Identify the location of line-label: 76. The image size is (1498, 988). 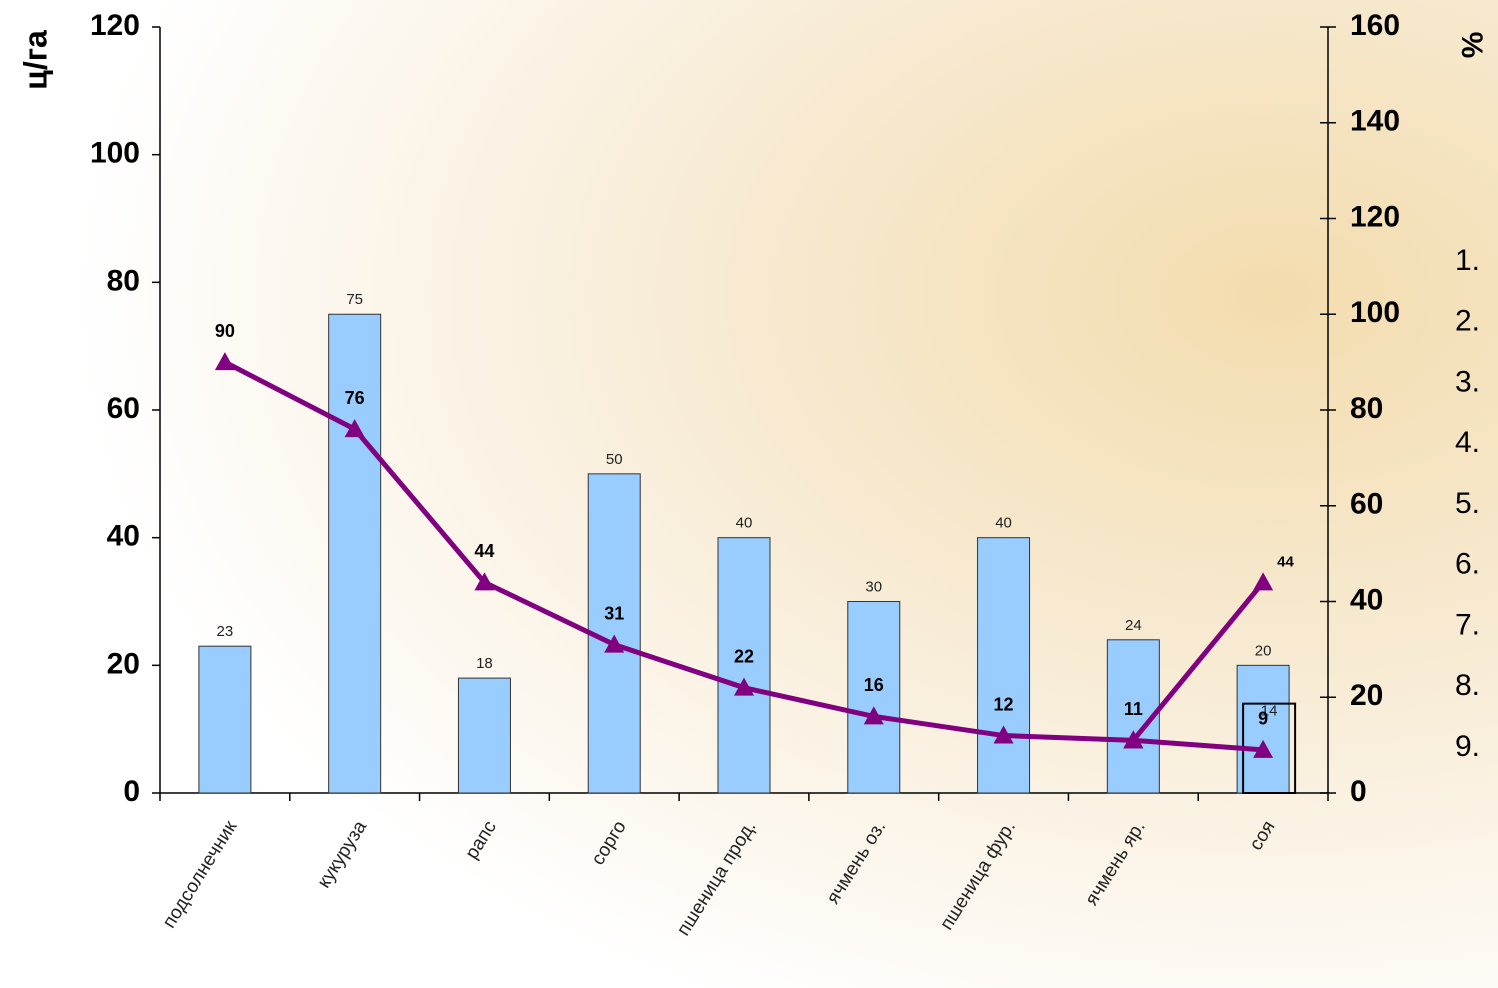
(355, 398).